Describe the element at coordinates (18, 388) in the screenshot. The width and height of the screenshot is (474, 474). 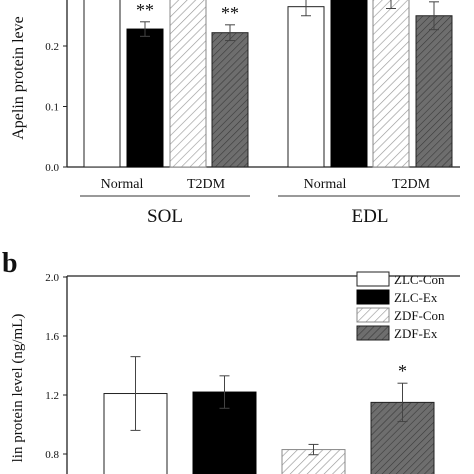
I see `panel-b-ylabel: lin protein level (ng/mL)` at that location.